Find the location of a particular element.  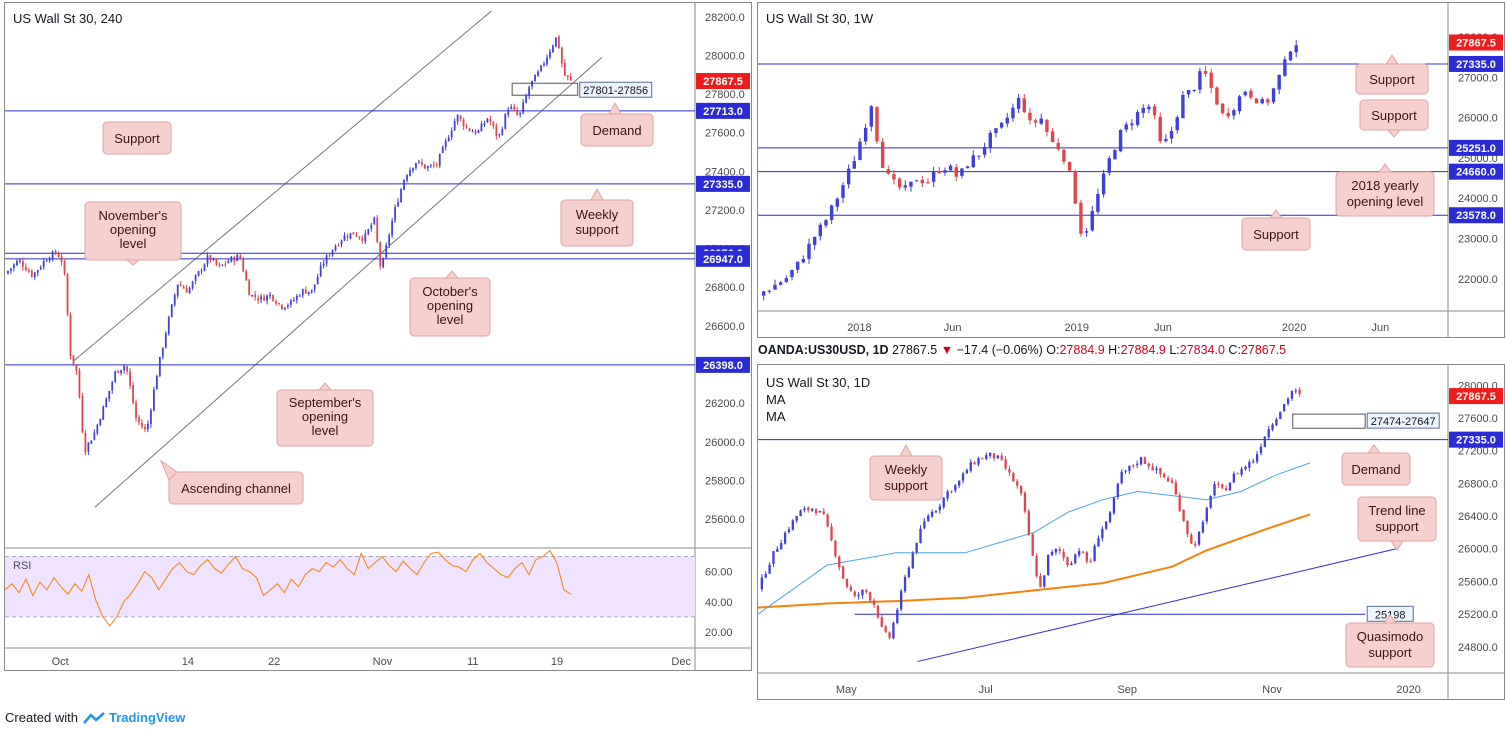

zone-label-box is located at coordinates (616, 89).